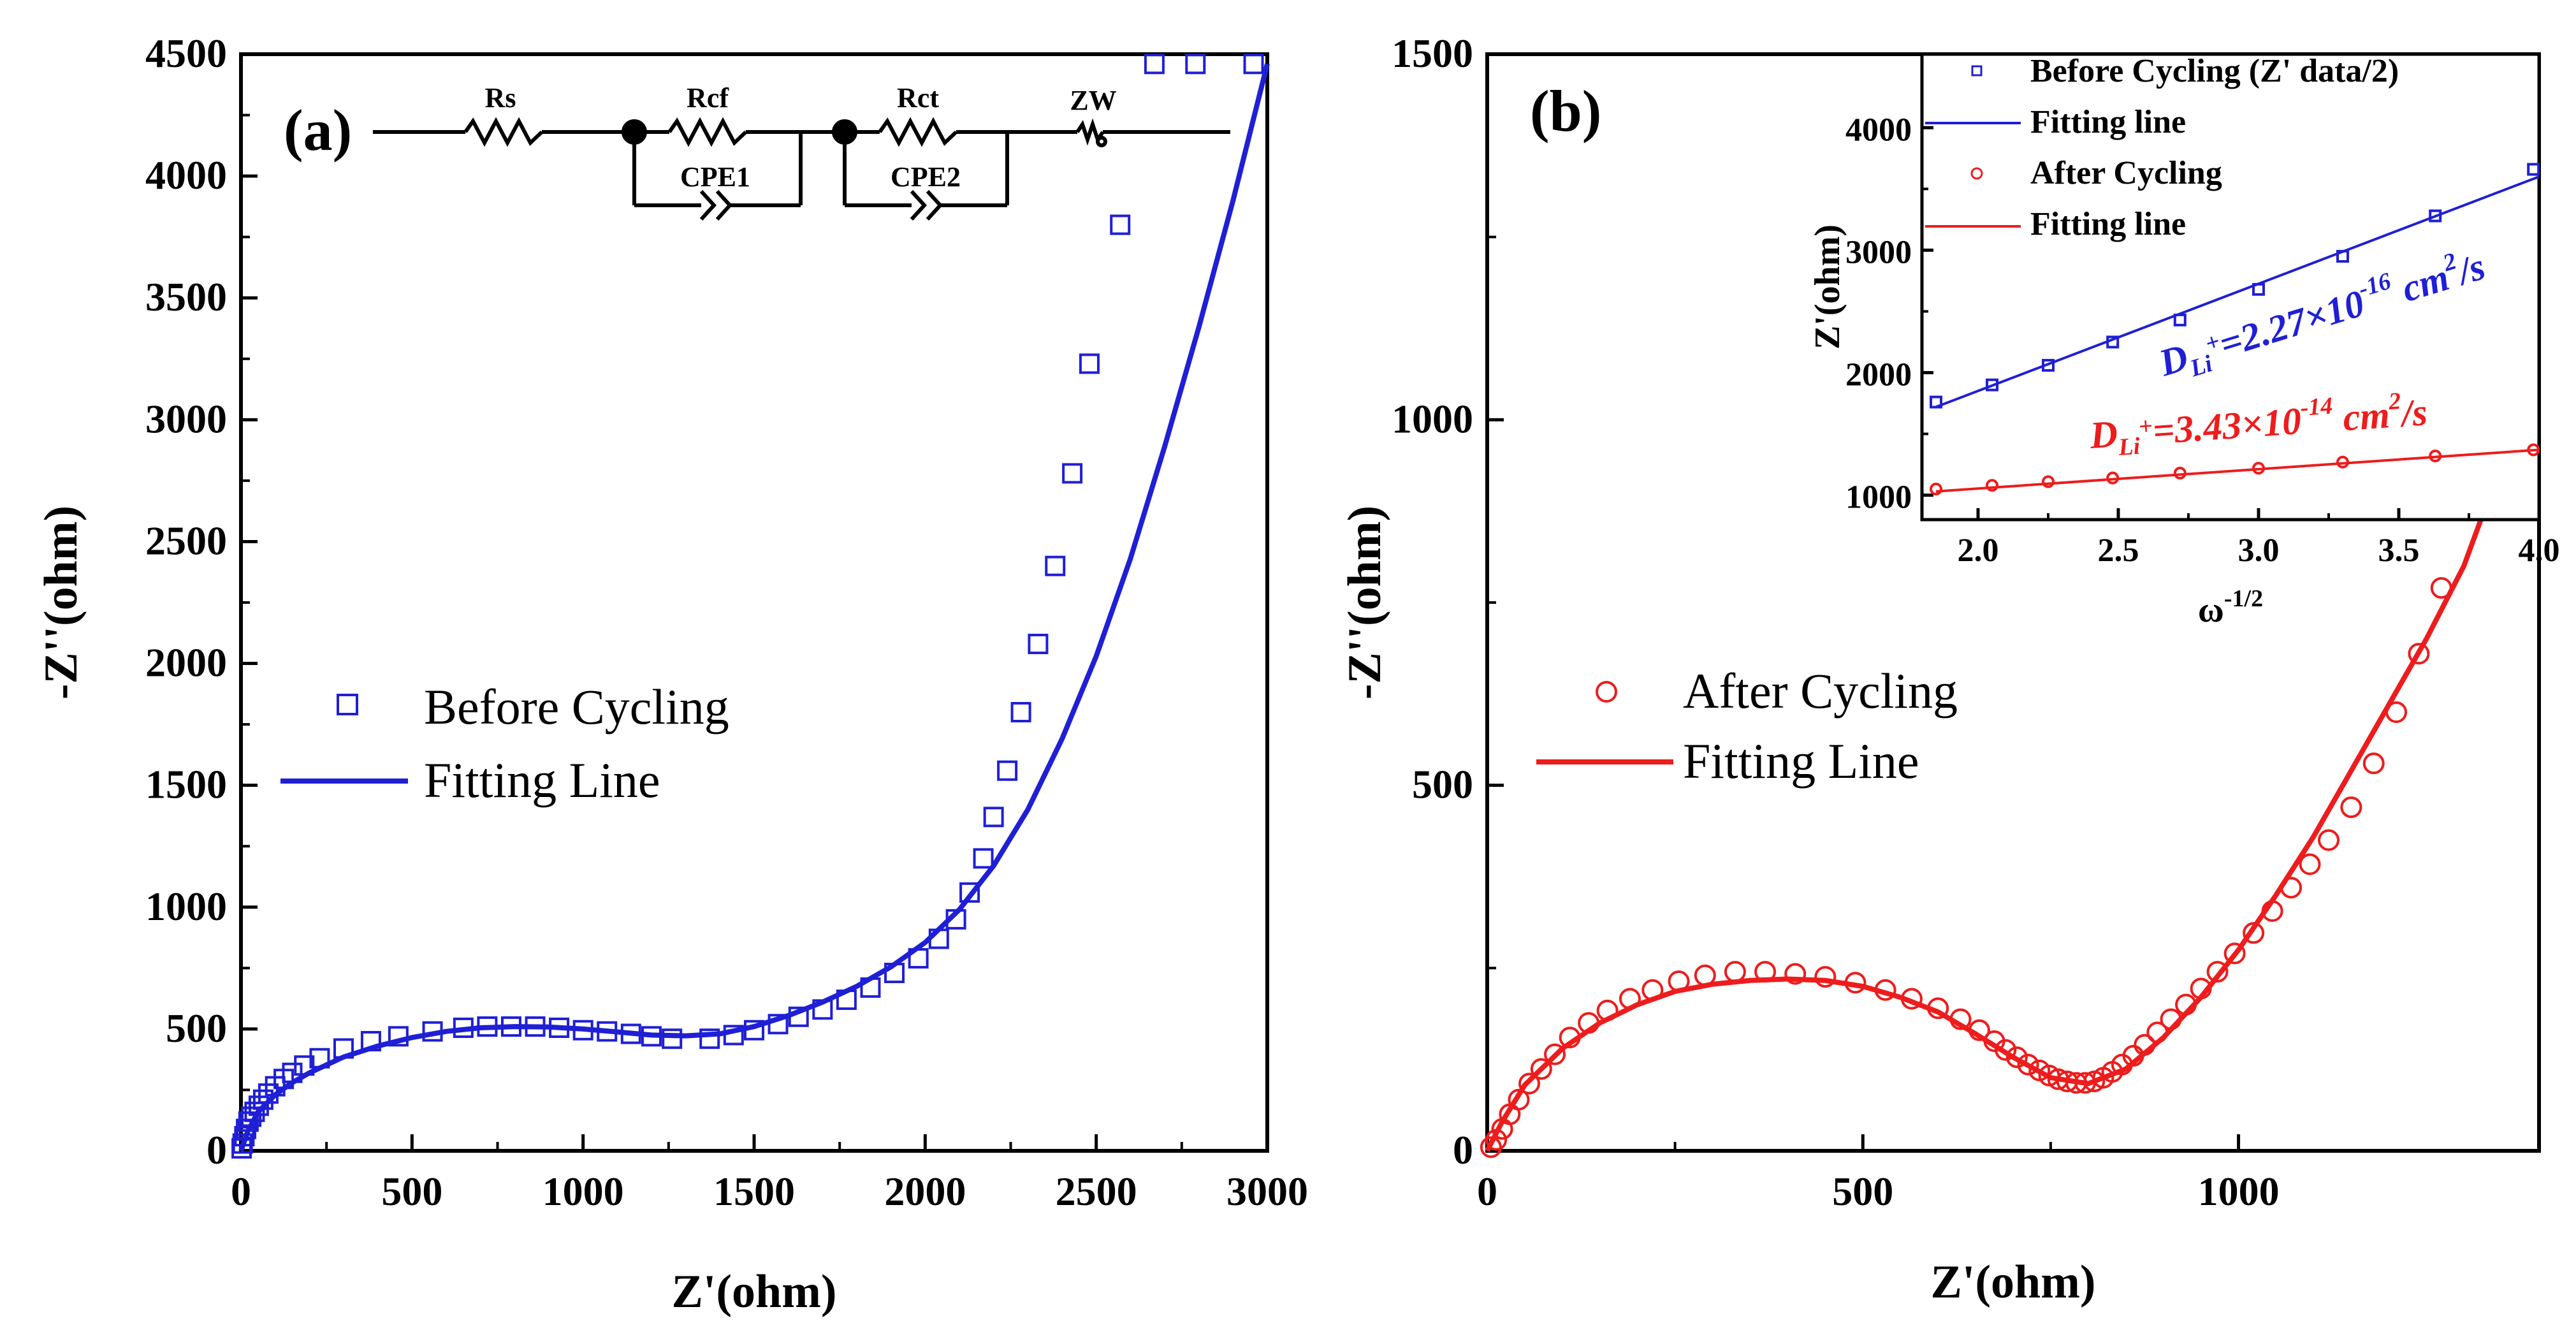 Image resolution: width=2576 pixels, height=1330 pixels. I want to click on inset-background, so click(2230, 287).